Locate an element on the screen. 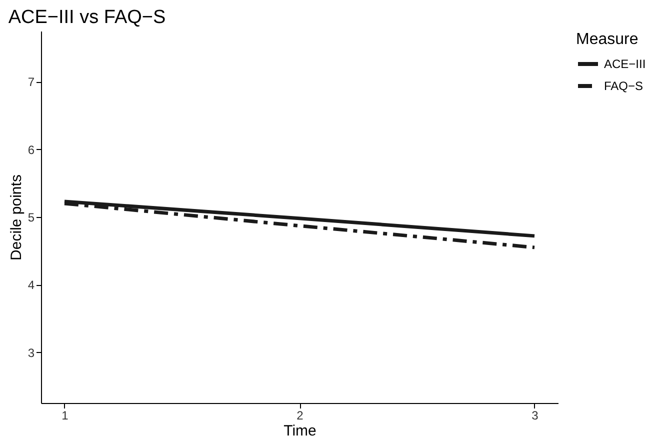 The width and height of the screenshot is (654, 442). y-tick-label: 3 is located at coordinates (31, 353).